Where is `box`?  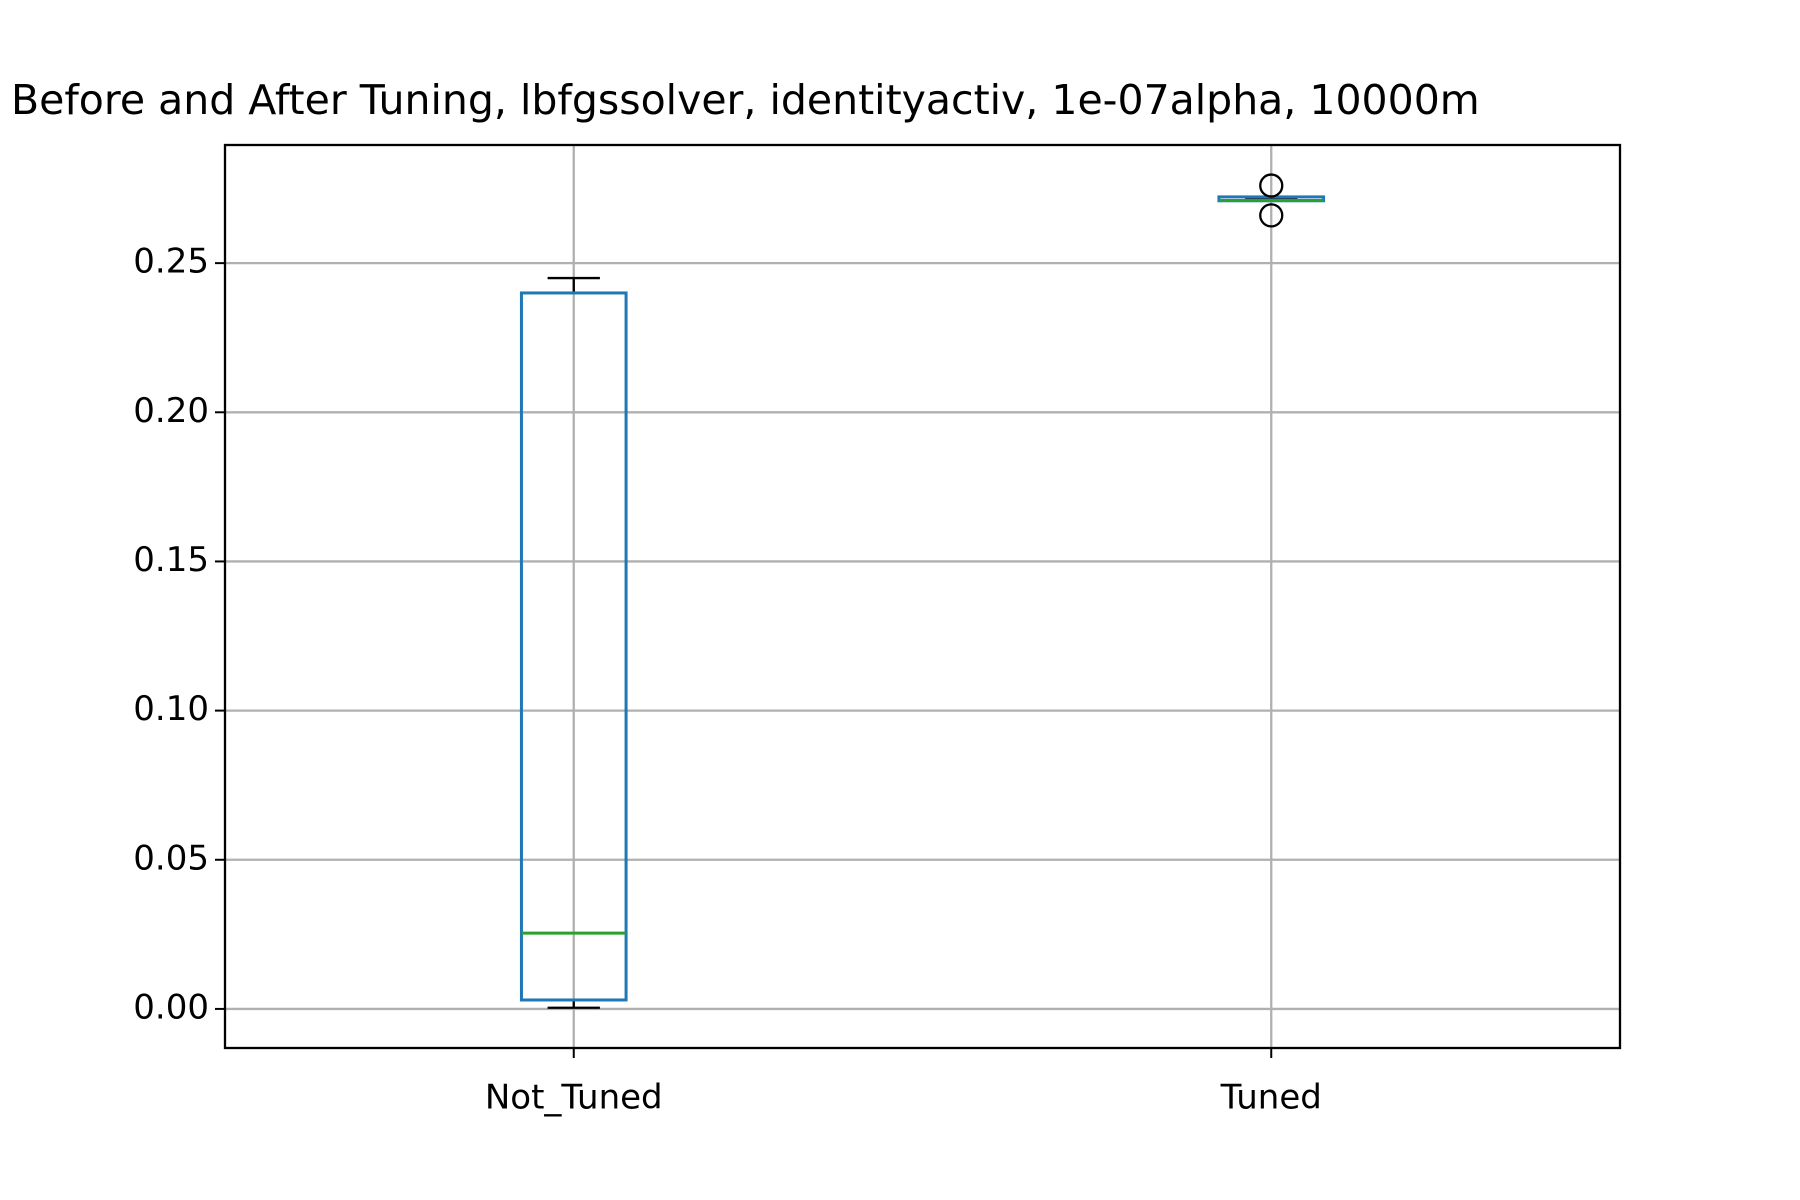 box is located at coordinates (573, 646).